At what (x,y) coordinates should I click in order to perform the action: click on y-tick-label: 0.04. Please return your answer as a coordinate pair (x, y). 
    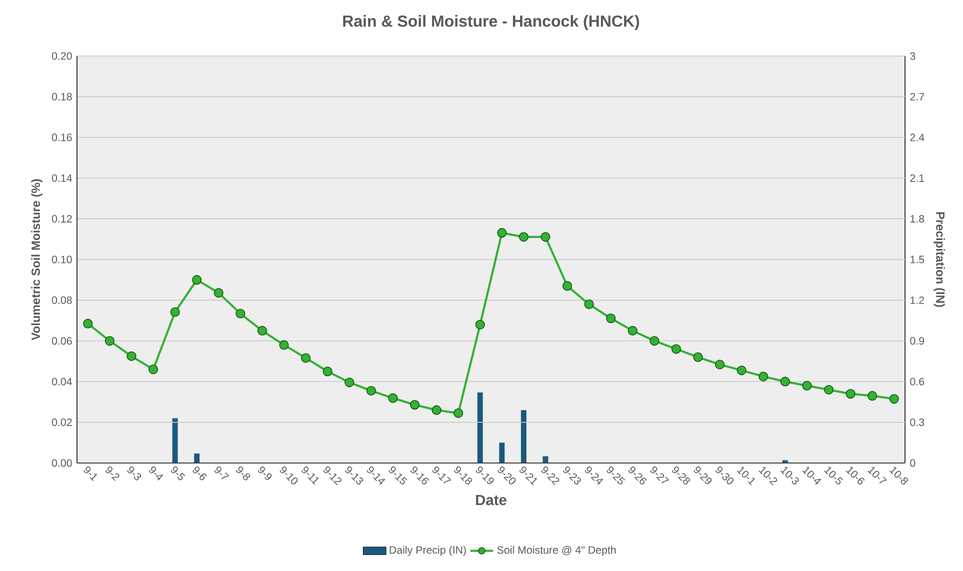
    Looking at the image, I should click on (62, 382).